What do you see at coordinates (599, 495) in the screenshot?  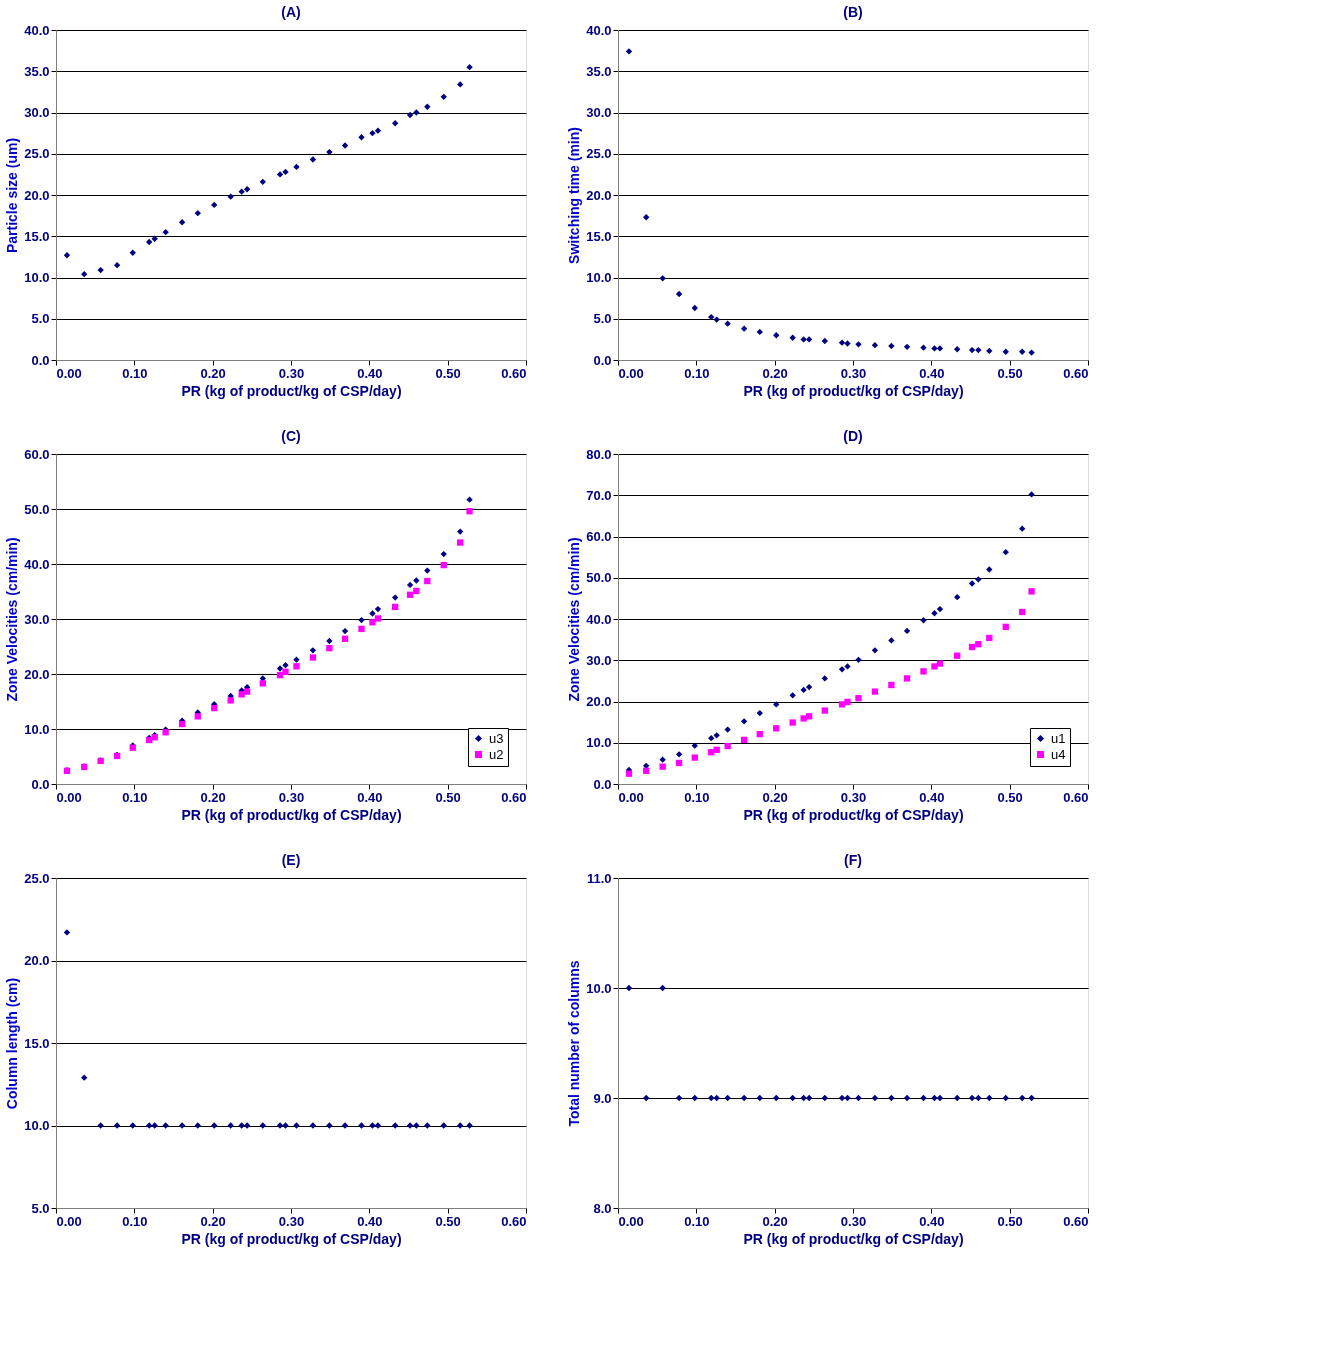 I see `y-tick-label: 70.0` at bounding box center [599, 495].